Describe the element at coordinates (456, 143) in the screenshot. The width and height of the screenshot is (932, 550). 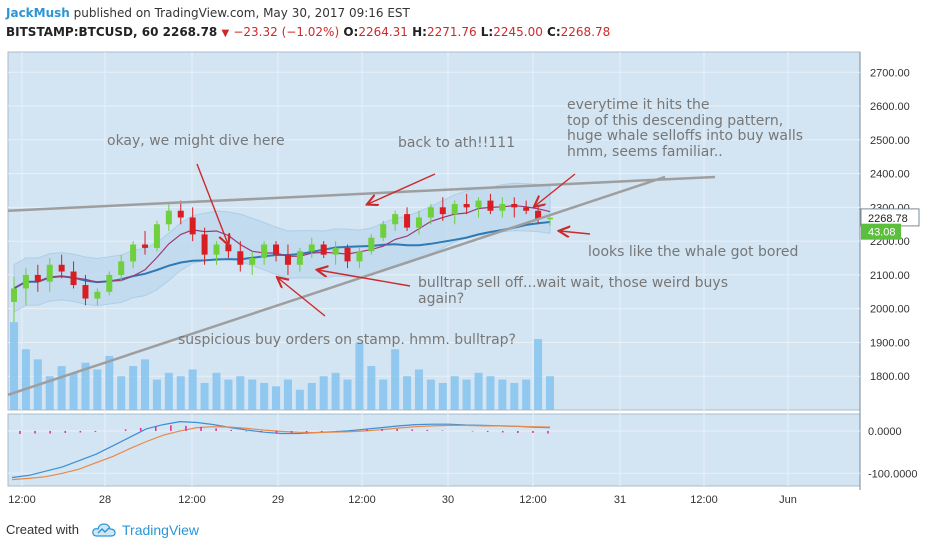
I see `annotation-text: back to ath!!111` at that location.